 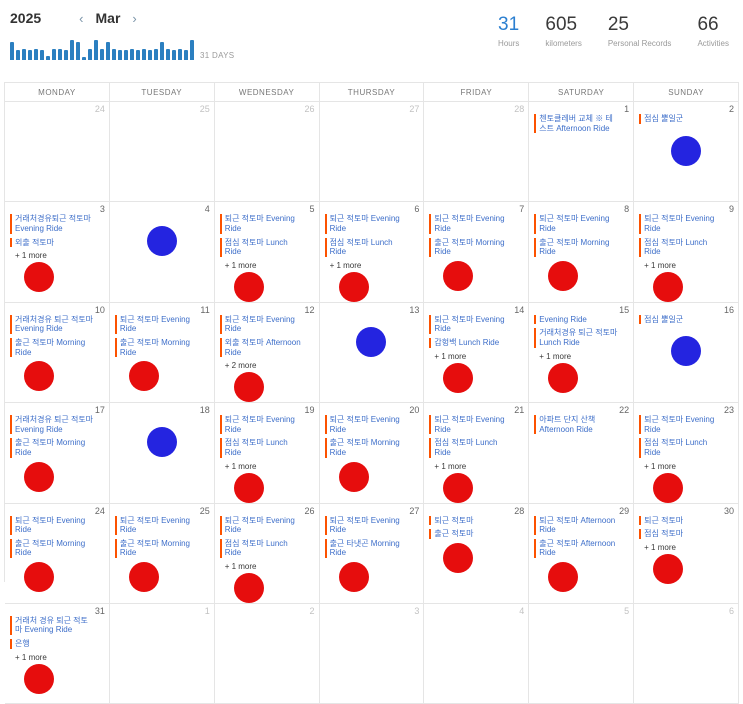 What do you see at coordinates (471, 343) in the screenshot?
I see `activity-entry: 갑헝백 Lunch Ride` at bounding box center [471, 343].